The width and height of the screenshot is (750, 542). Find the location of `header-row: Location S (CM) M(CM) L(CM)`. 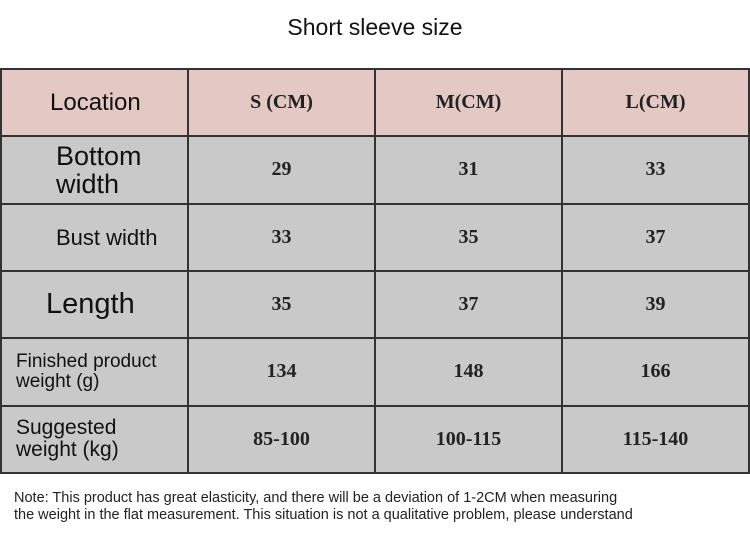

header-row: Location S (CM) M(CM) L(CM) is located at coordinates (375, 102).